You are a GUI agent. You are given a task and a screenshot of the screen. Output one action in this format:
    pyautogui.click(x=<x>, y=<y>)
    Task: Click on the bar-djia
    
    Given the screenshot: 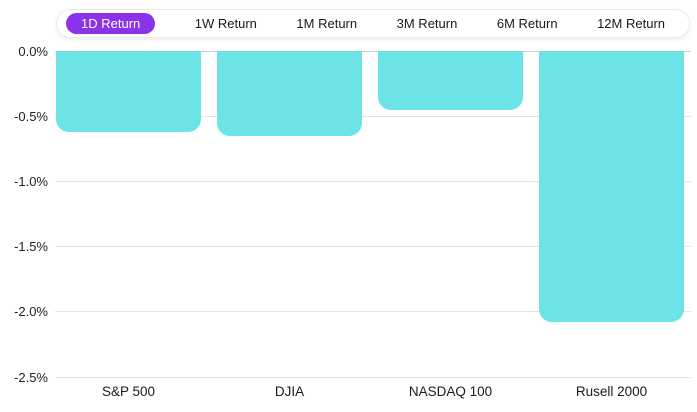 What is the action you would take?
    pyautogui.click(x=289, y=93)
    